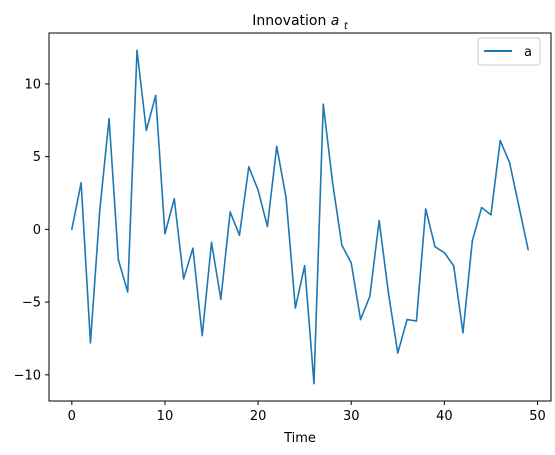 Image resolution: width=555 pixels, height=455 pixels. Describe the element at coordinates (346, 26) in the screenshot. I see `chart-title-subscript: t` at that location.